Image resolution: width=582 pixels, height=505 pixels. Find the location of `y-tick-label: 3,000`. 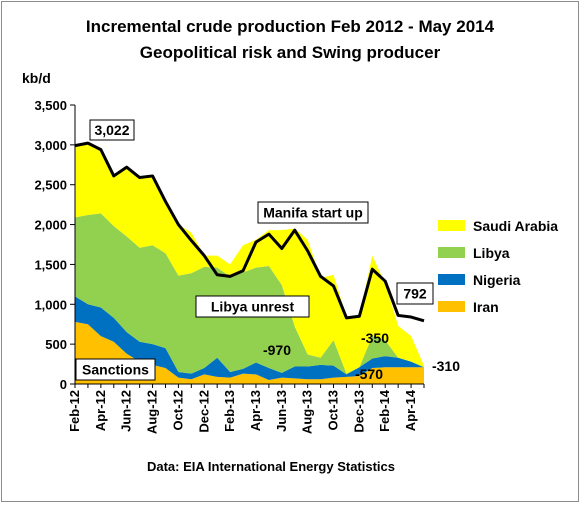

y-tick-label: 3,000 is located at coordinates (50, 145).